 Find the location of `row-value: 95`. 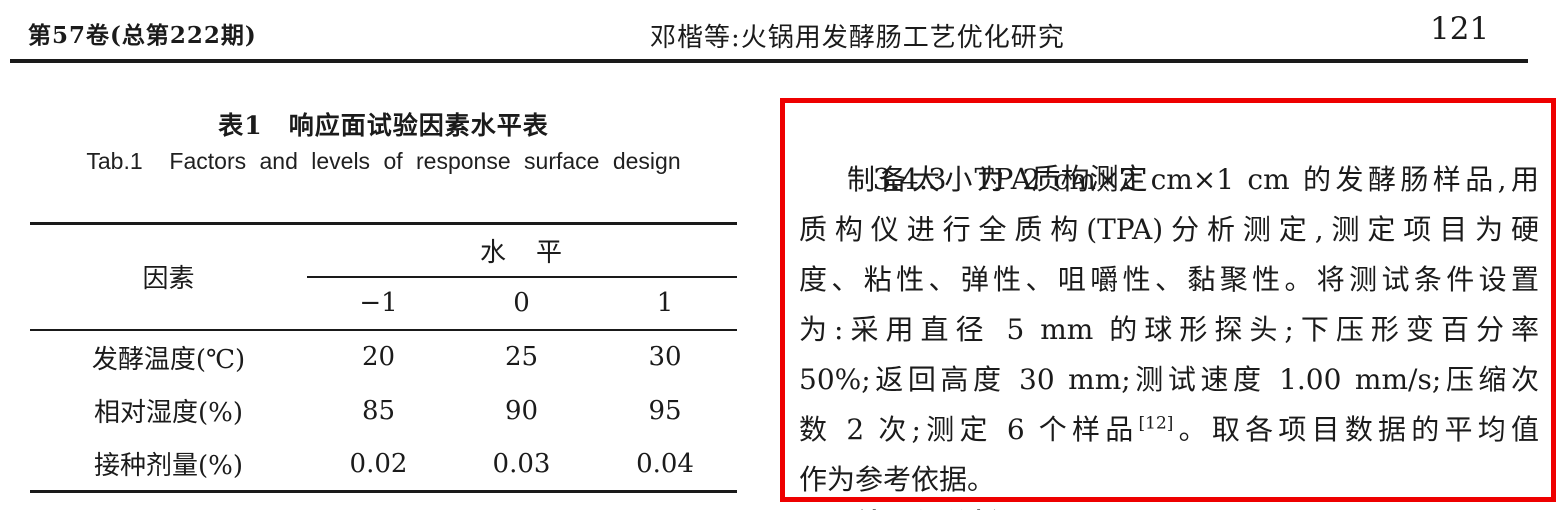

row-value: 95 is located at coordinates (665, 410).